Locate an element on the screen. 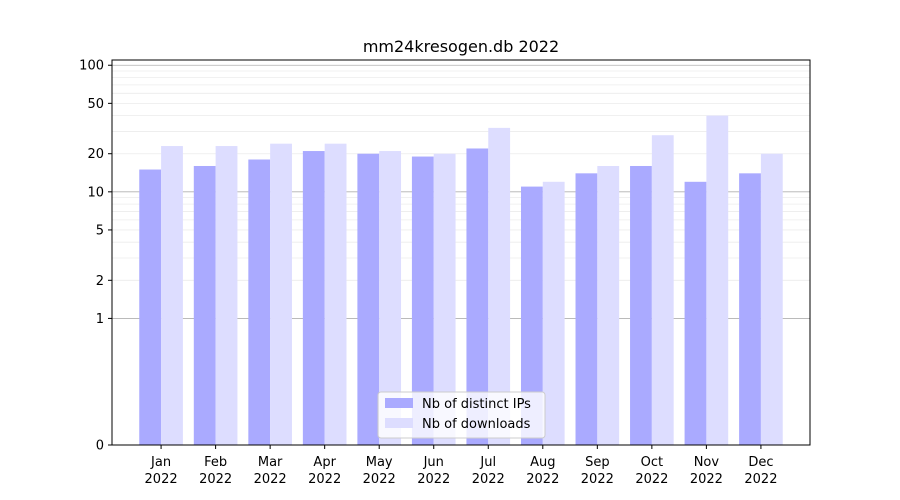 The image size is (900, 500). y-tick-label: 5 is located at coordinates (100, 230).